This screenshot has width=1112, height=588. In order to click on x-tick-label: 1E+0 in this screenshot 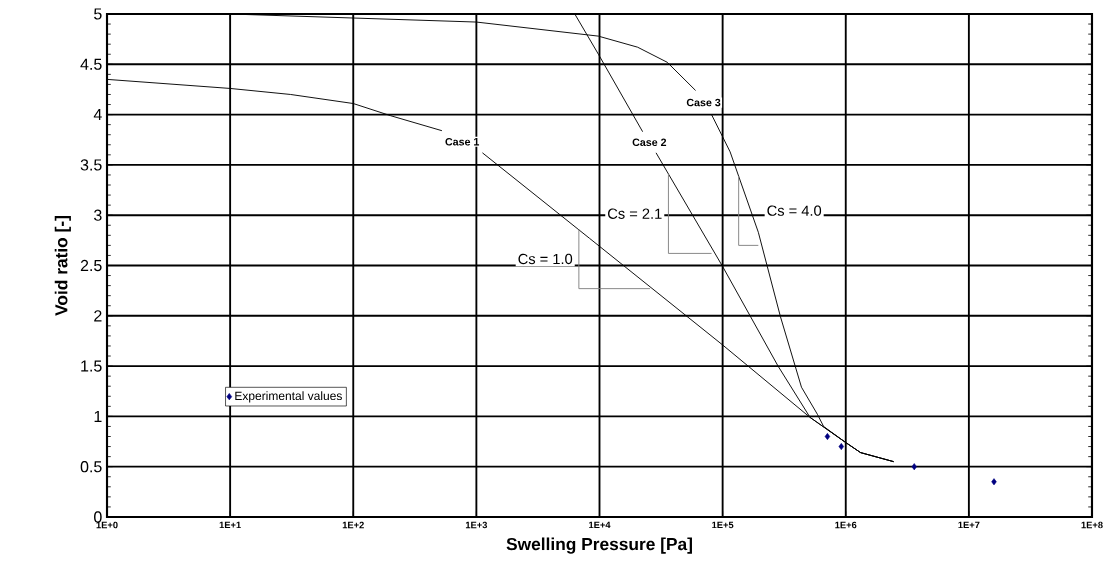, I will do `click(107, 525)`.